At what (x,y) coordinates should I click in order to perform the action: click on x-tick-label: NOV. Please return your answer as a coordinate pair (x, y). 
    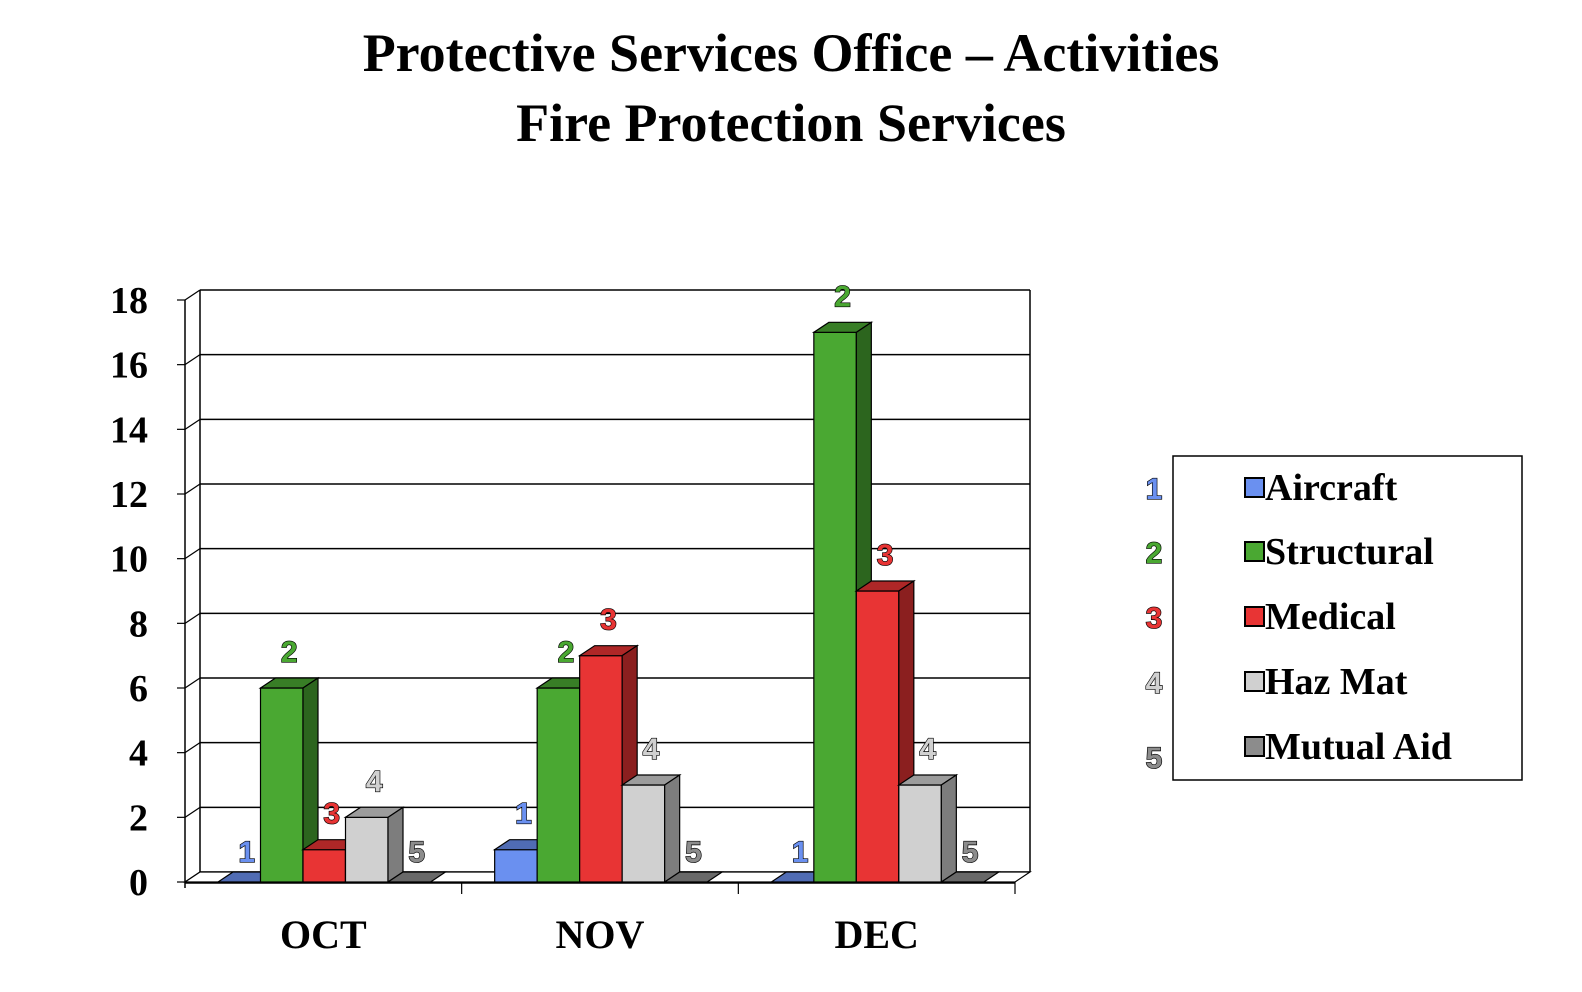
    Looking at the image, I should click on (600, 934).